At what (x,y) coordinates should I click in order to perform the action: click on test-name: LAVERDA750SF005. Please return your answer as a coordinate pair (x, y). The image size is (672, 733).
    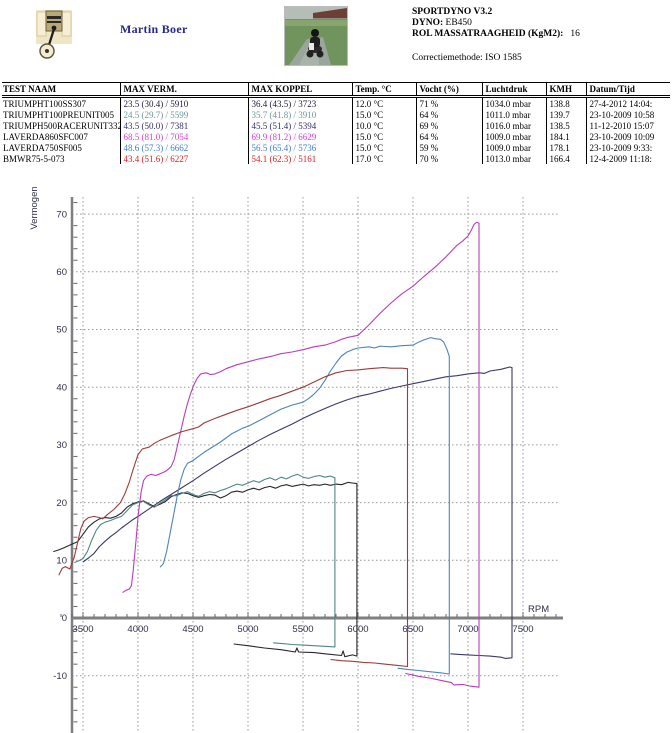
    Looking at the image, I should click on (42, 147).